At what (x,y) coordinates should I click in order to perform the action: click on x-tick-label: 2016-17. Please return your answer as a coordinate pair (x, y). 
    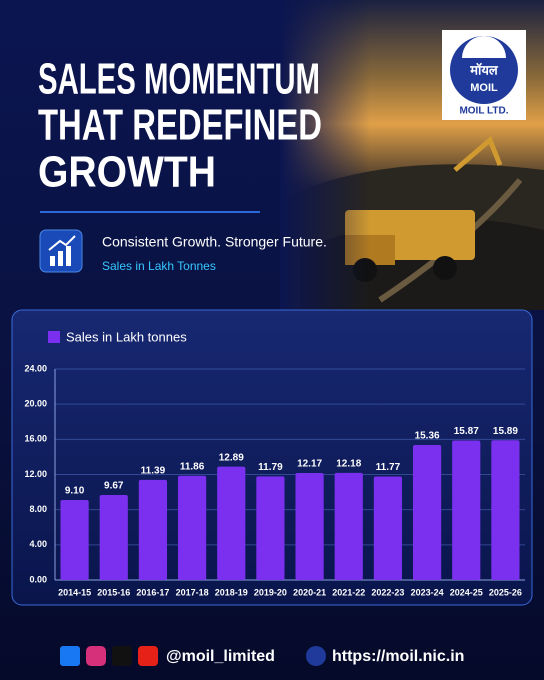
    Looking at the image, I should click on (152, 592).